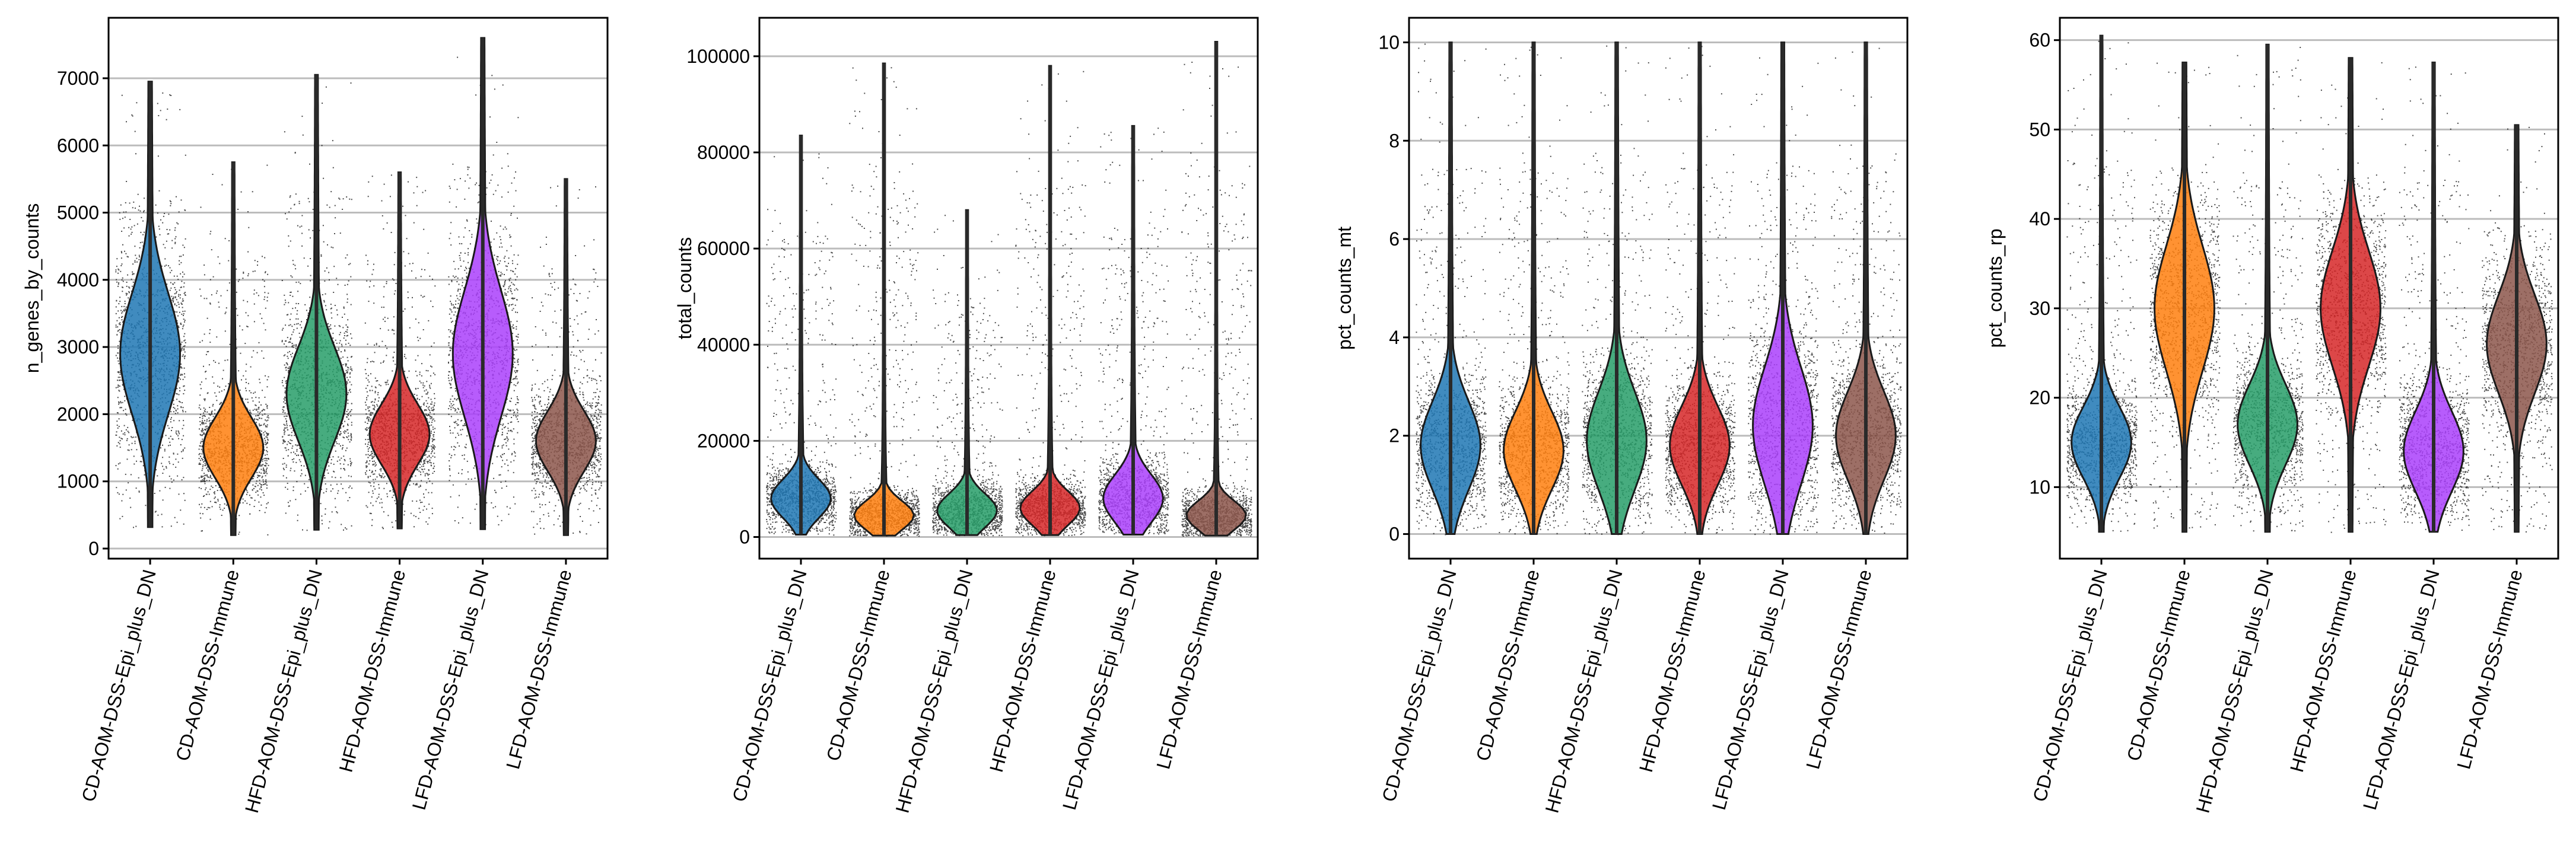 This screenshot has width=2576, height=851. I want to click on y-tick-label: 2, so click(1394, 436).